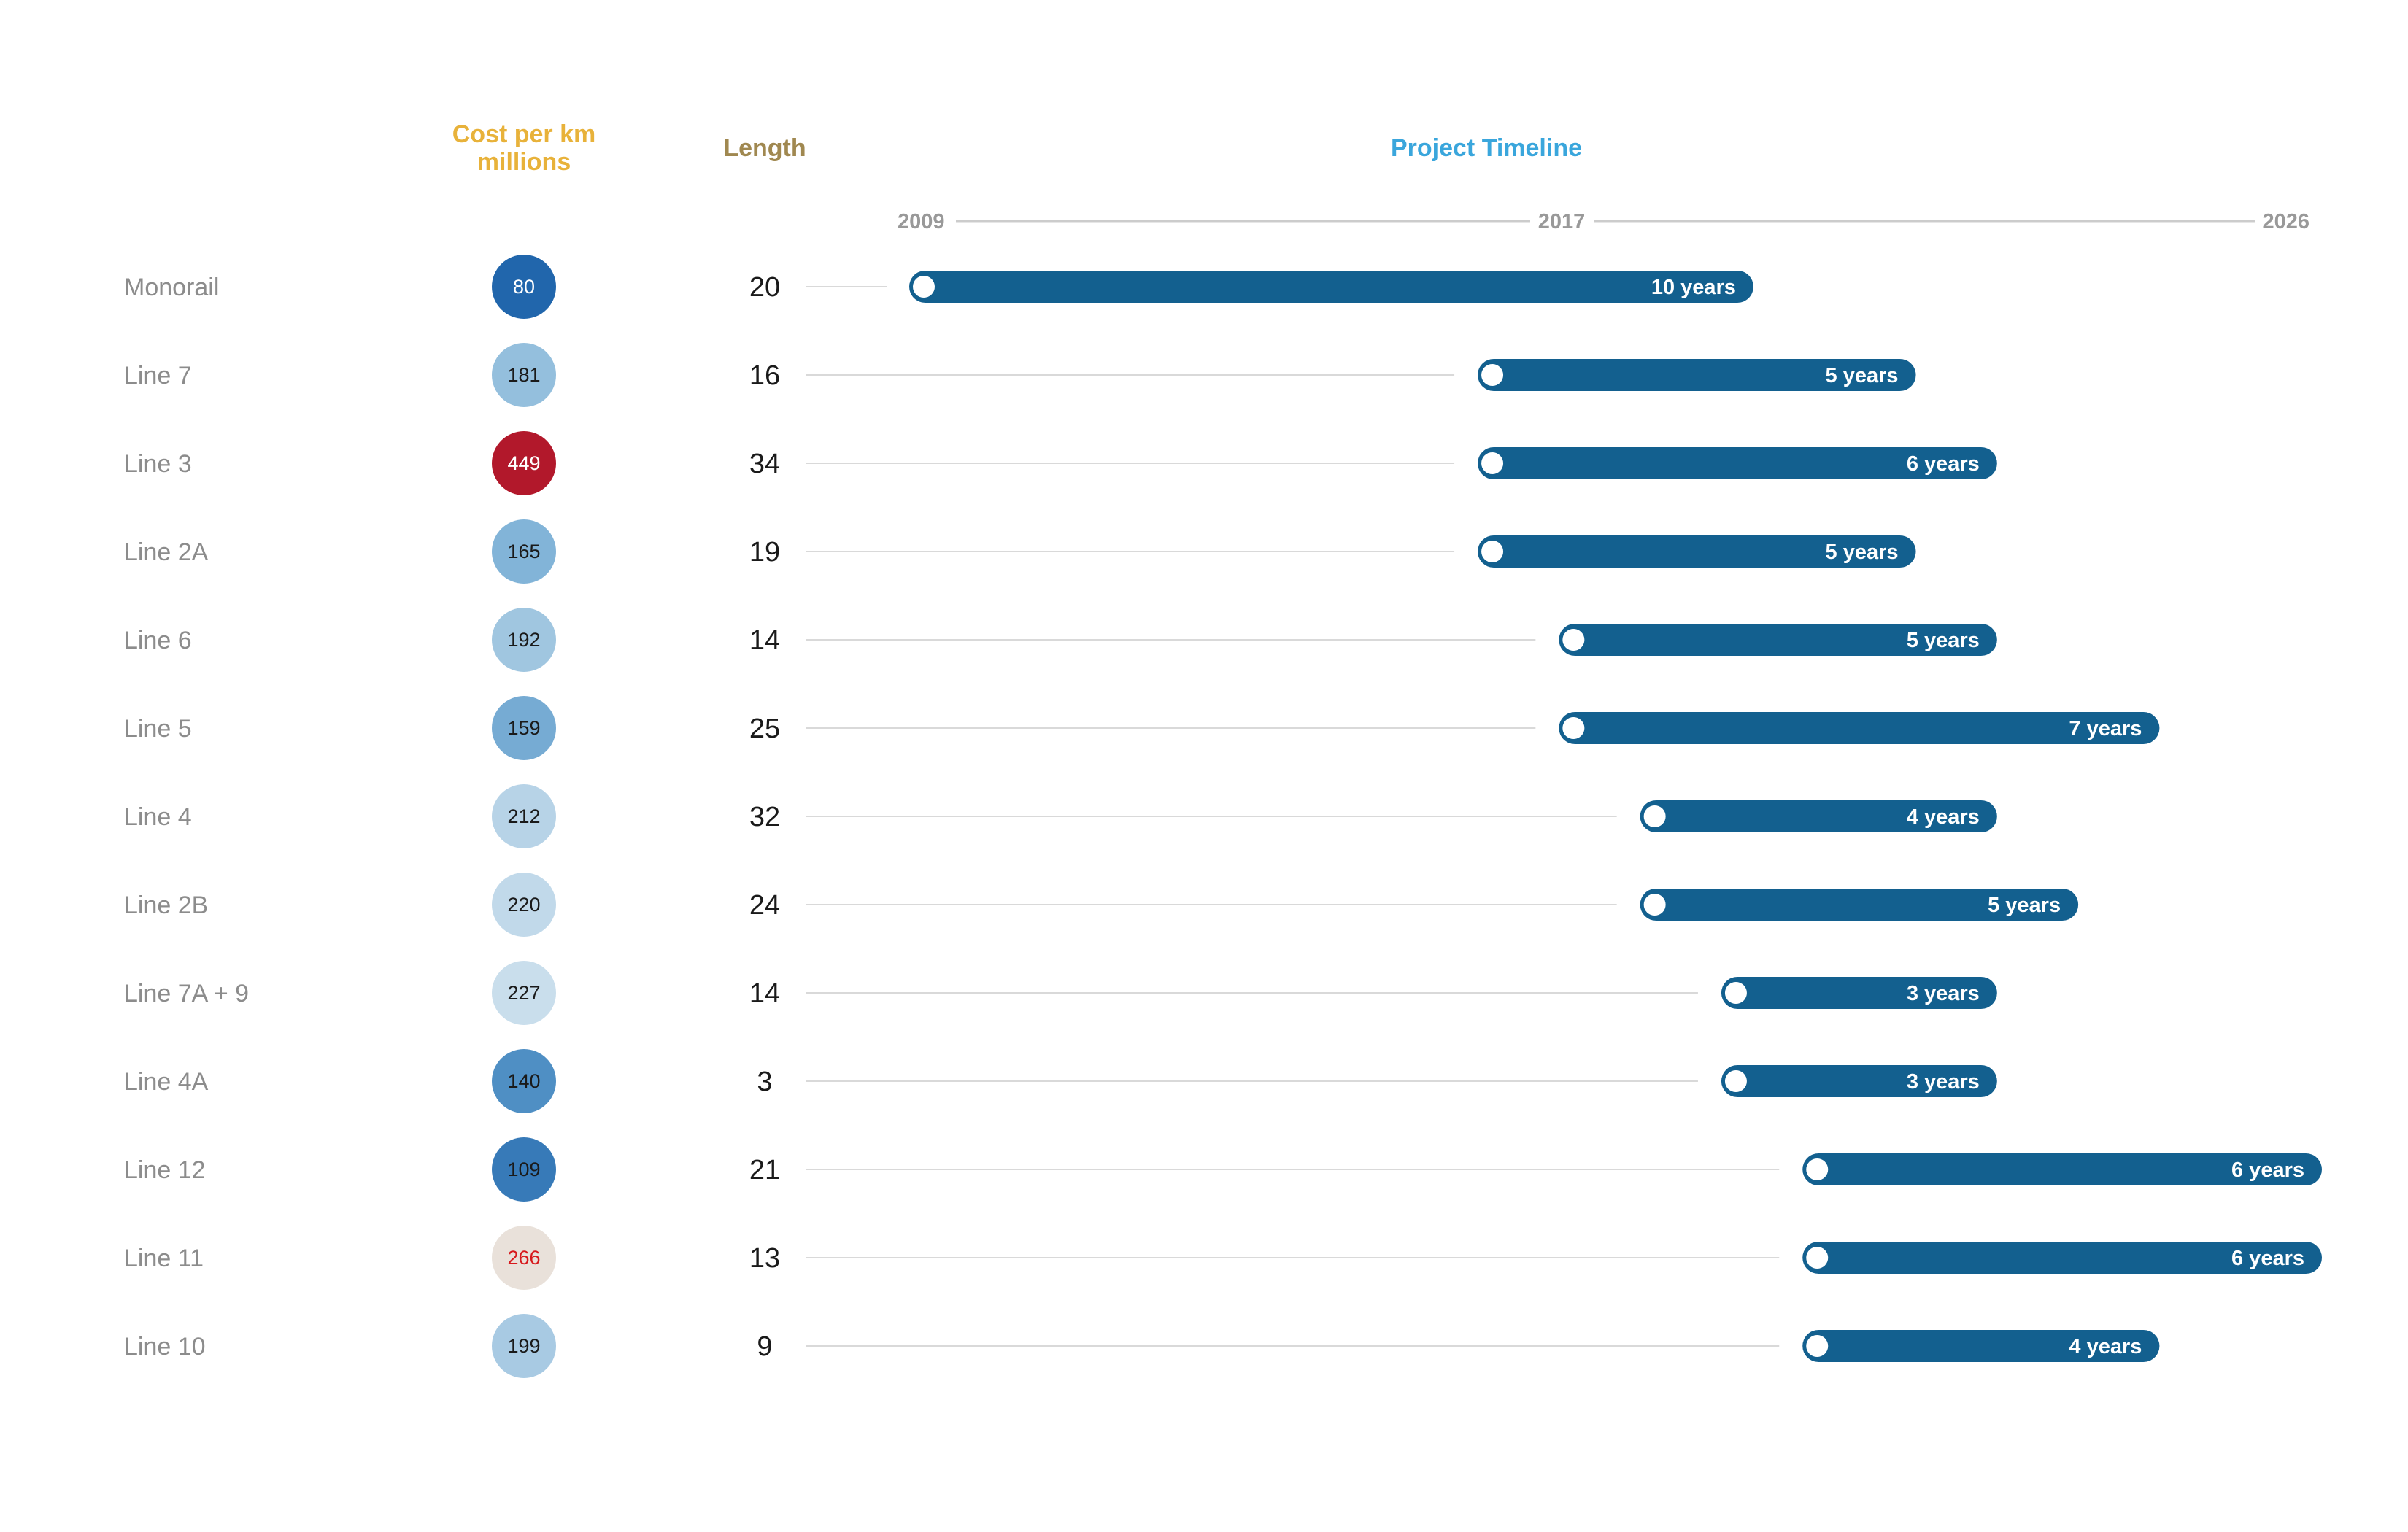  Describe the element at coordinates (764, 728) in the screenshot. I see `length-value: 25` at that location.